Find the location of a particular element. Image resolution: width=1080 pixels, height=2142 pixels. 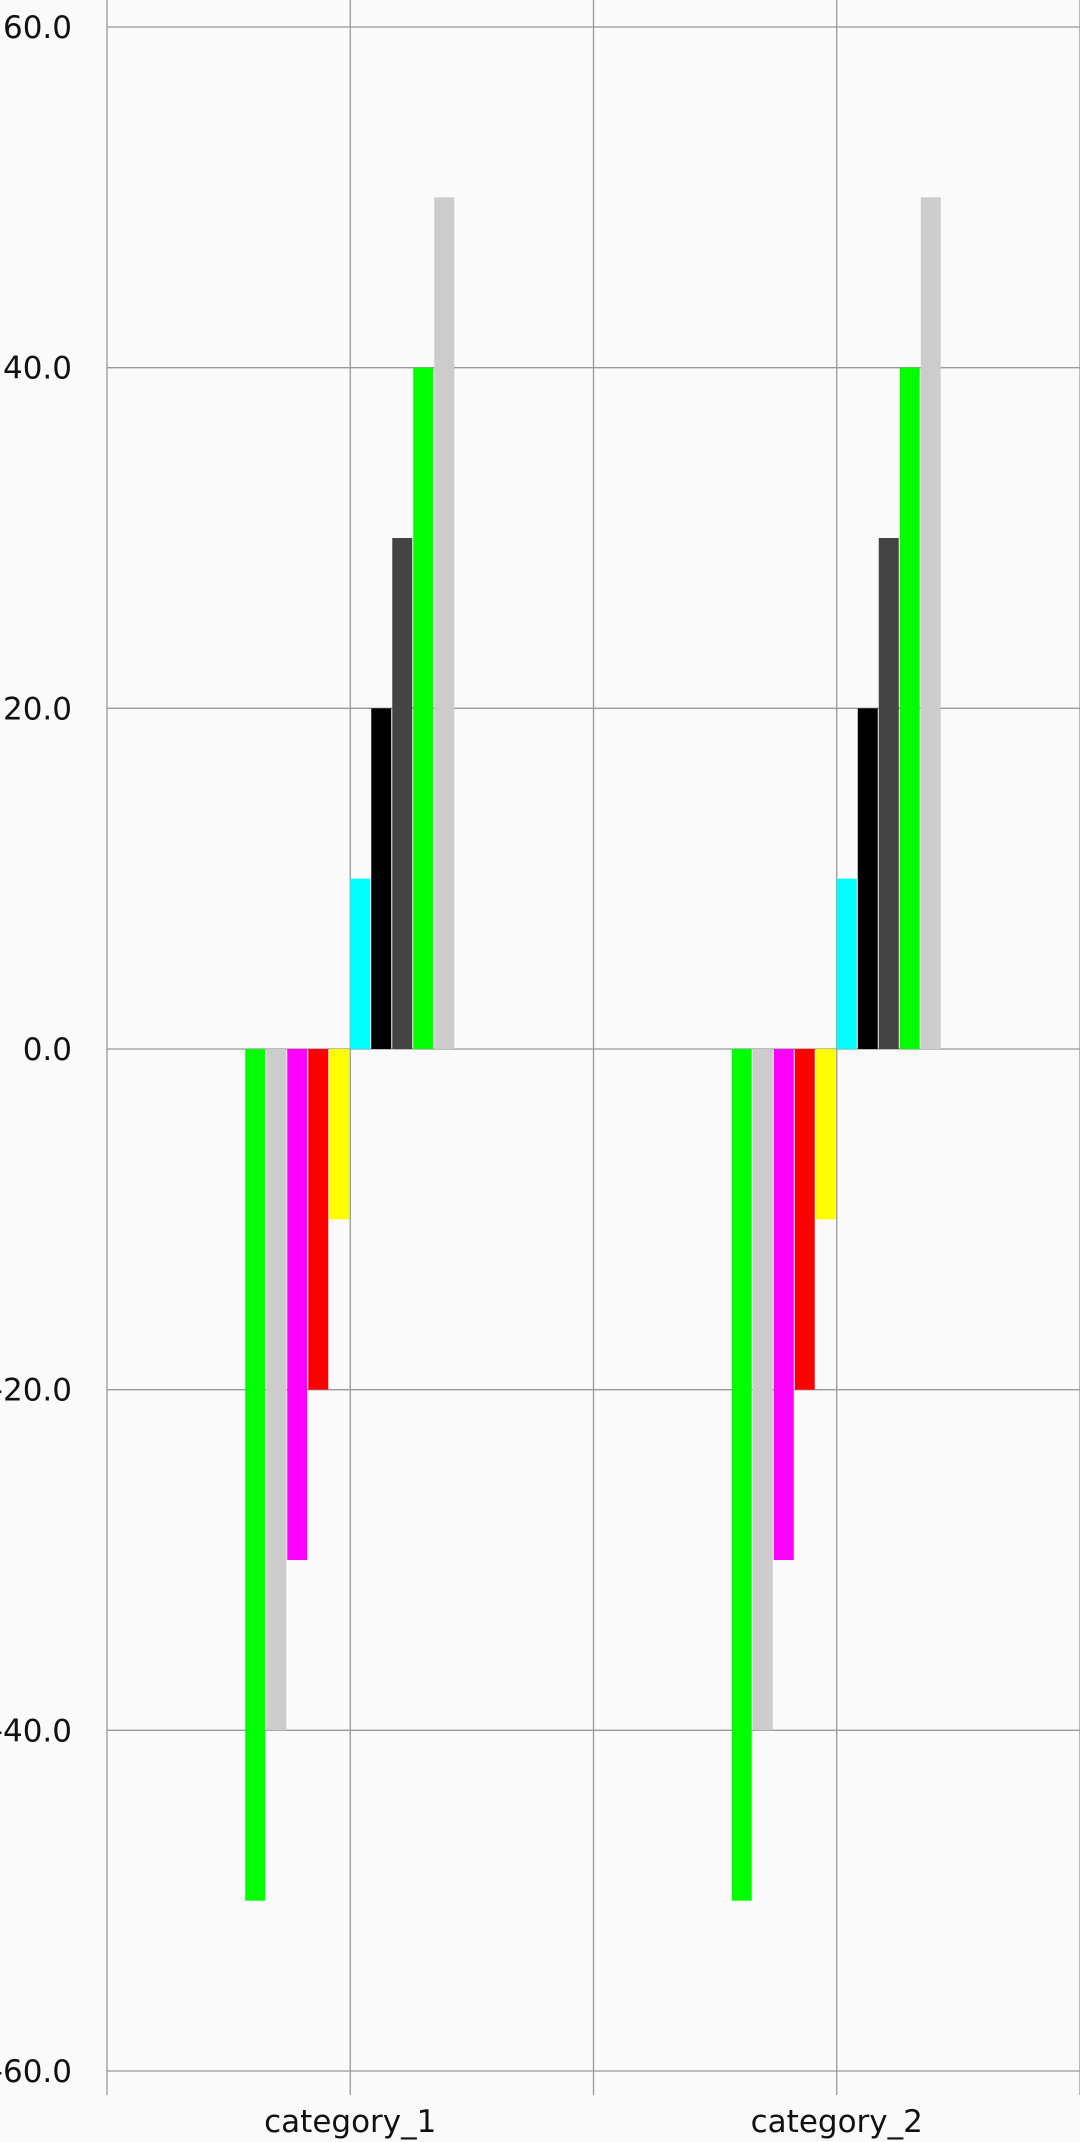

y-tick-label: 40.0 is located at coordinates (37, 369).